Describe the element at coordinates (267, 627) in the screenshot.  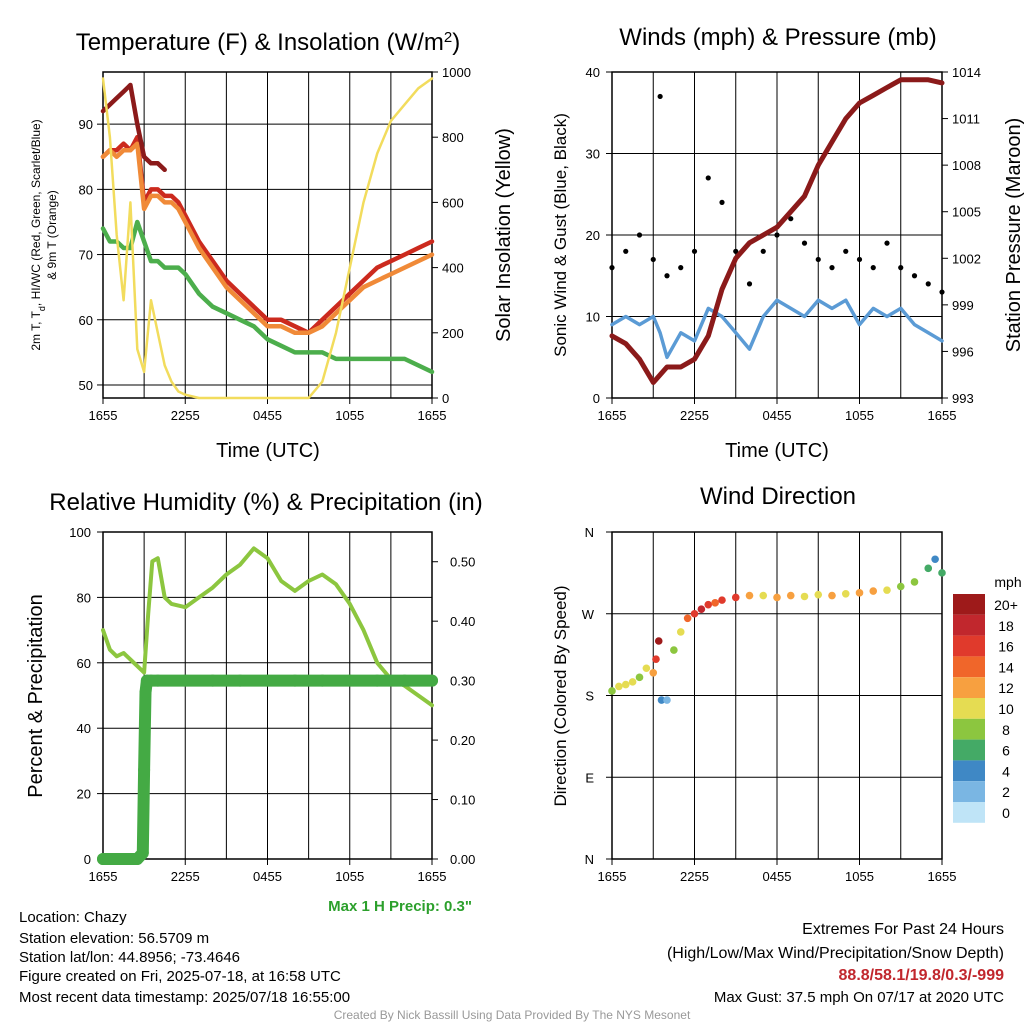
I see `rh-series` at that location.